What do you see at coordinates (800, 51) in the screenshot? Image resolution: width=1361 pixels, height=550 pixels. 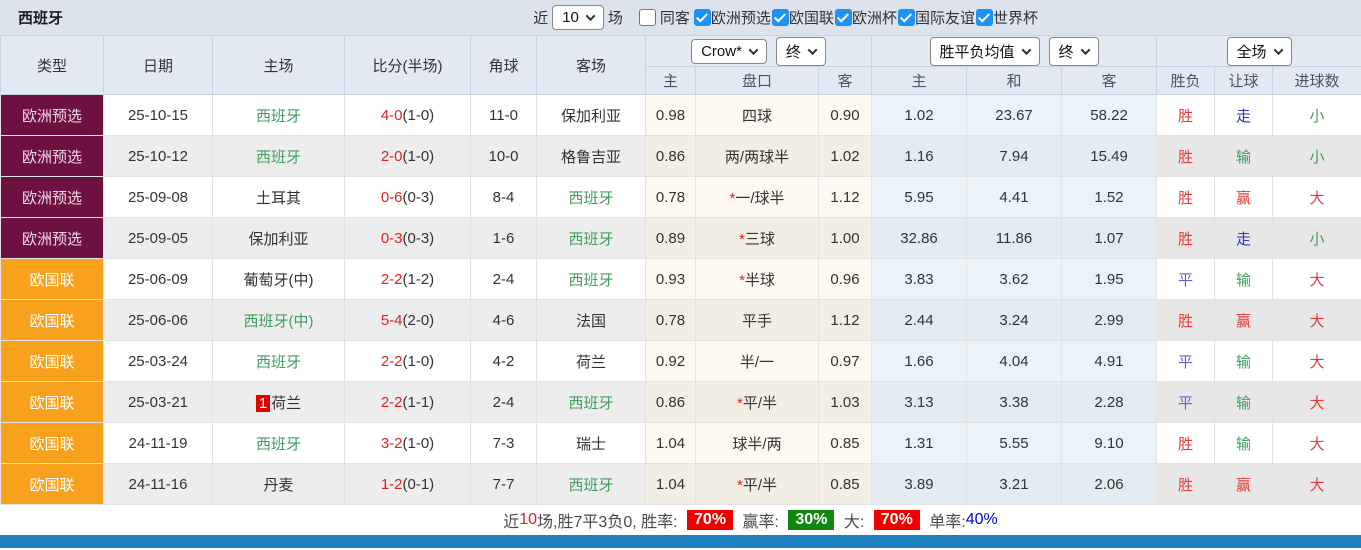 I see `odds-time-select: 终` at bounding box center [800, 51].